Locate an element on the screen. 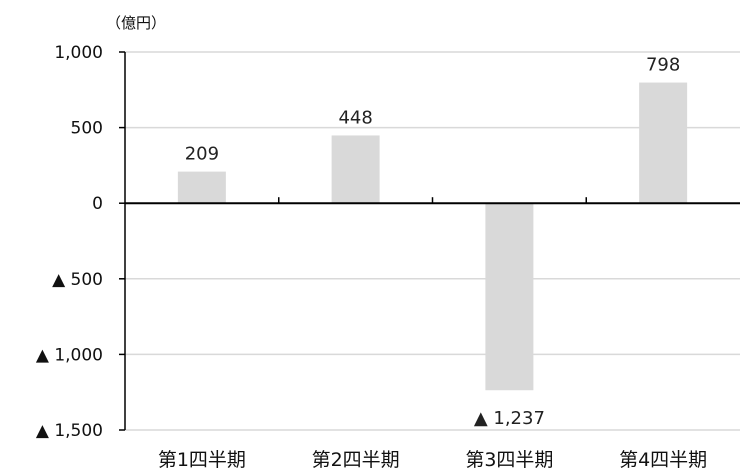 This screenshot has height=472, width=740. x-category-label: 第3四半期 is located at coordinates (509, 460).